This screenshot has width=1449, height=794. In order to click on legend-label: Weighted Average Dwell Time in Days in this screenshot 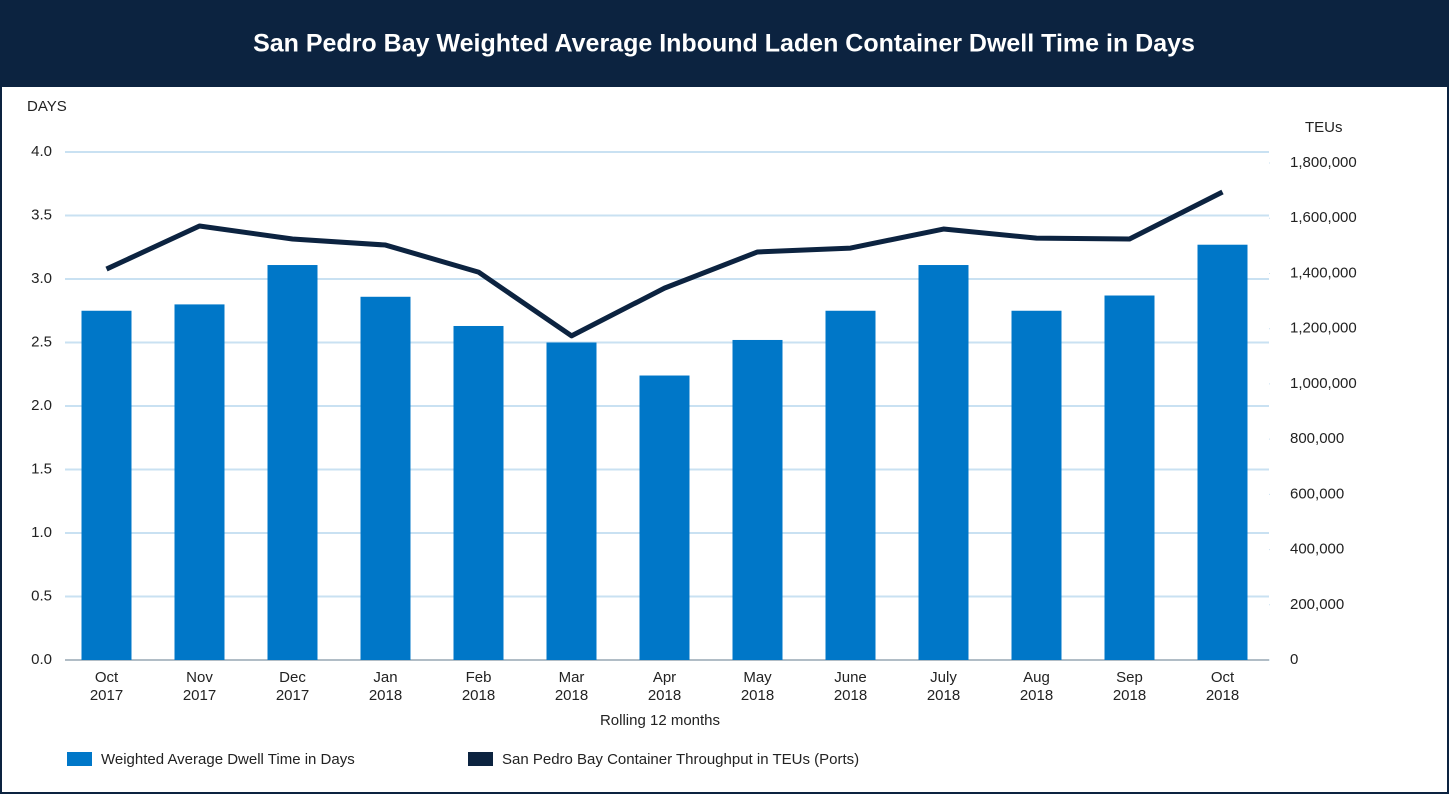, I will do `click(228, 759)`.